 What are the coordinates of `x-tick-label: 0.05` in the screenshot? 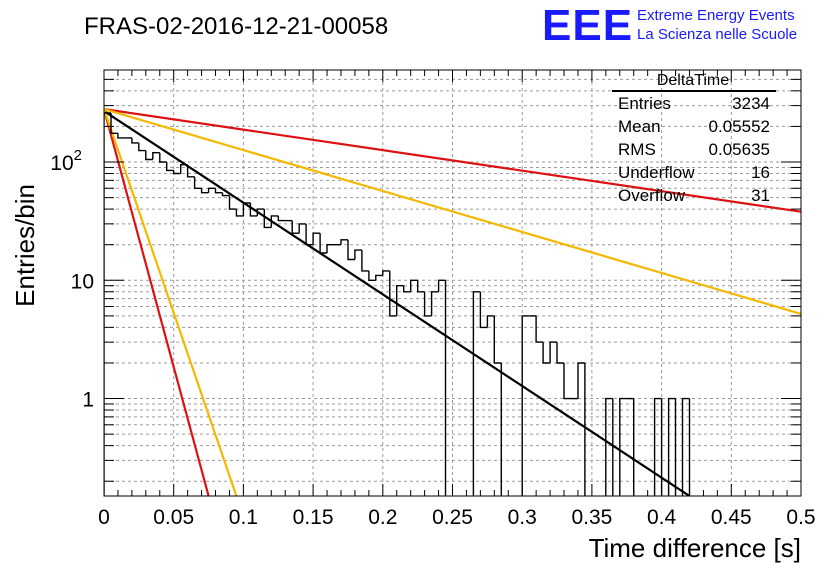 It's located at (173, 517).